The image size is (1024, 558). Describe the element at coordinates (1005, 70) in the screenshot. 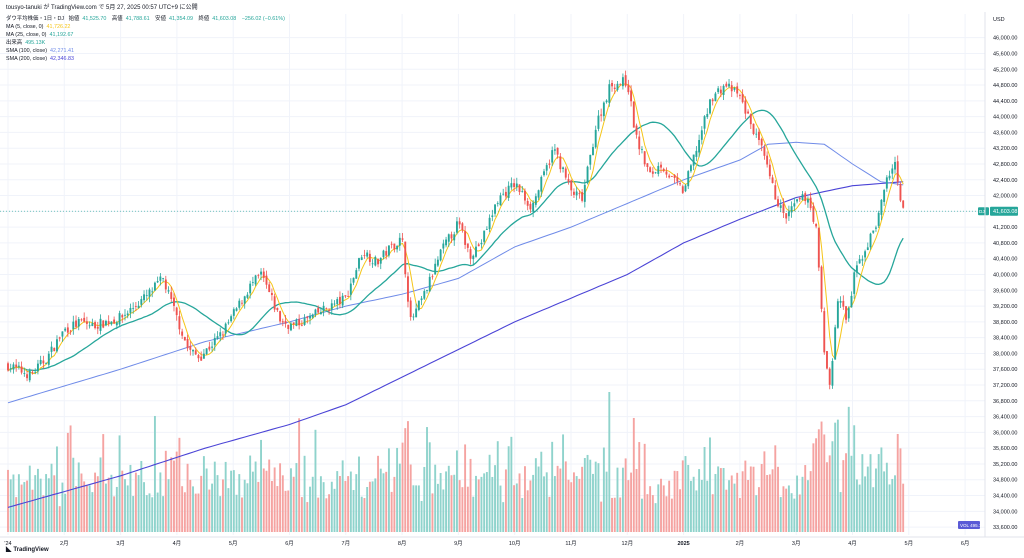

I see `y-tick-label: 45,200.00` at that location.